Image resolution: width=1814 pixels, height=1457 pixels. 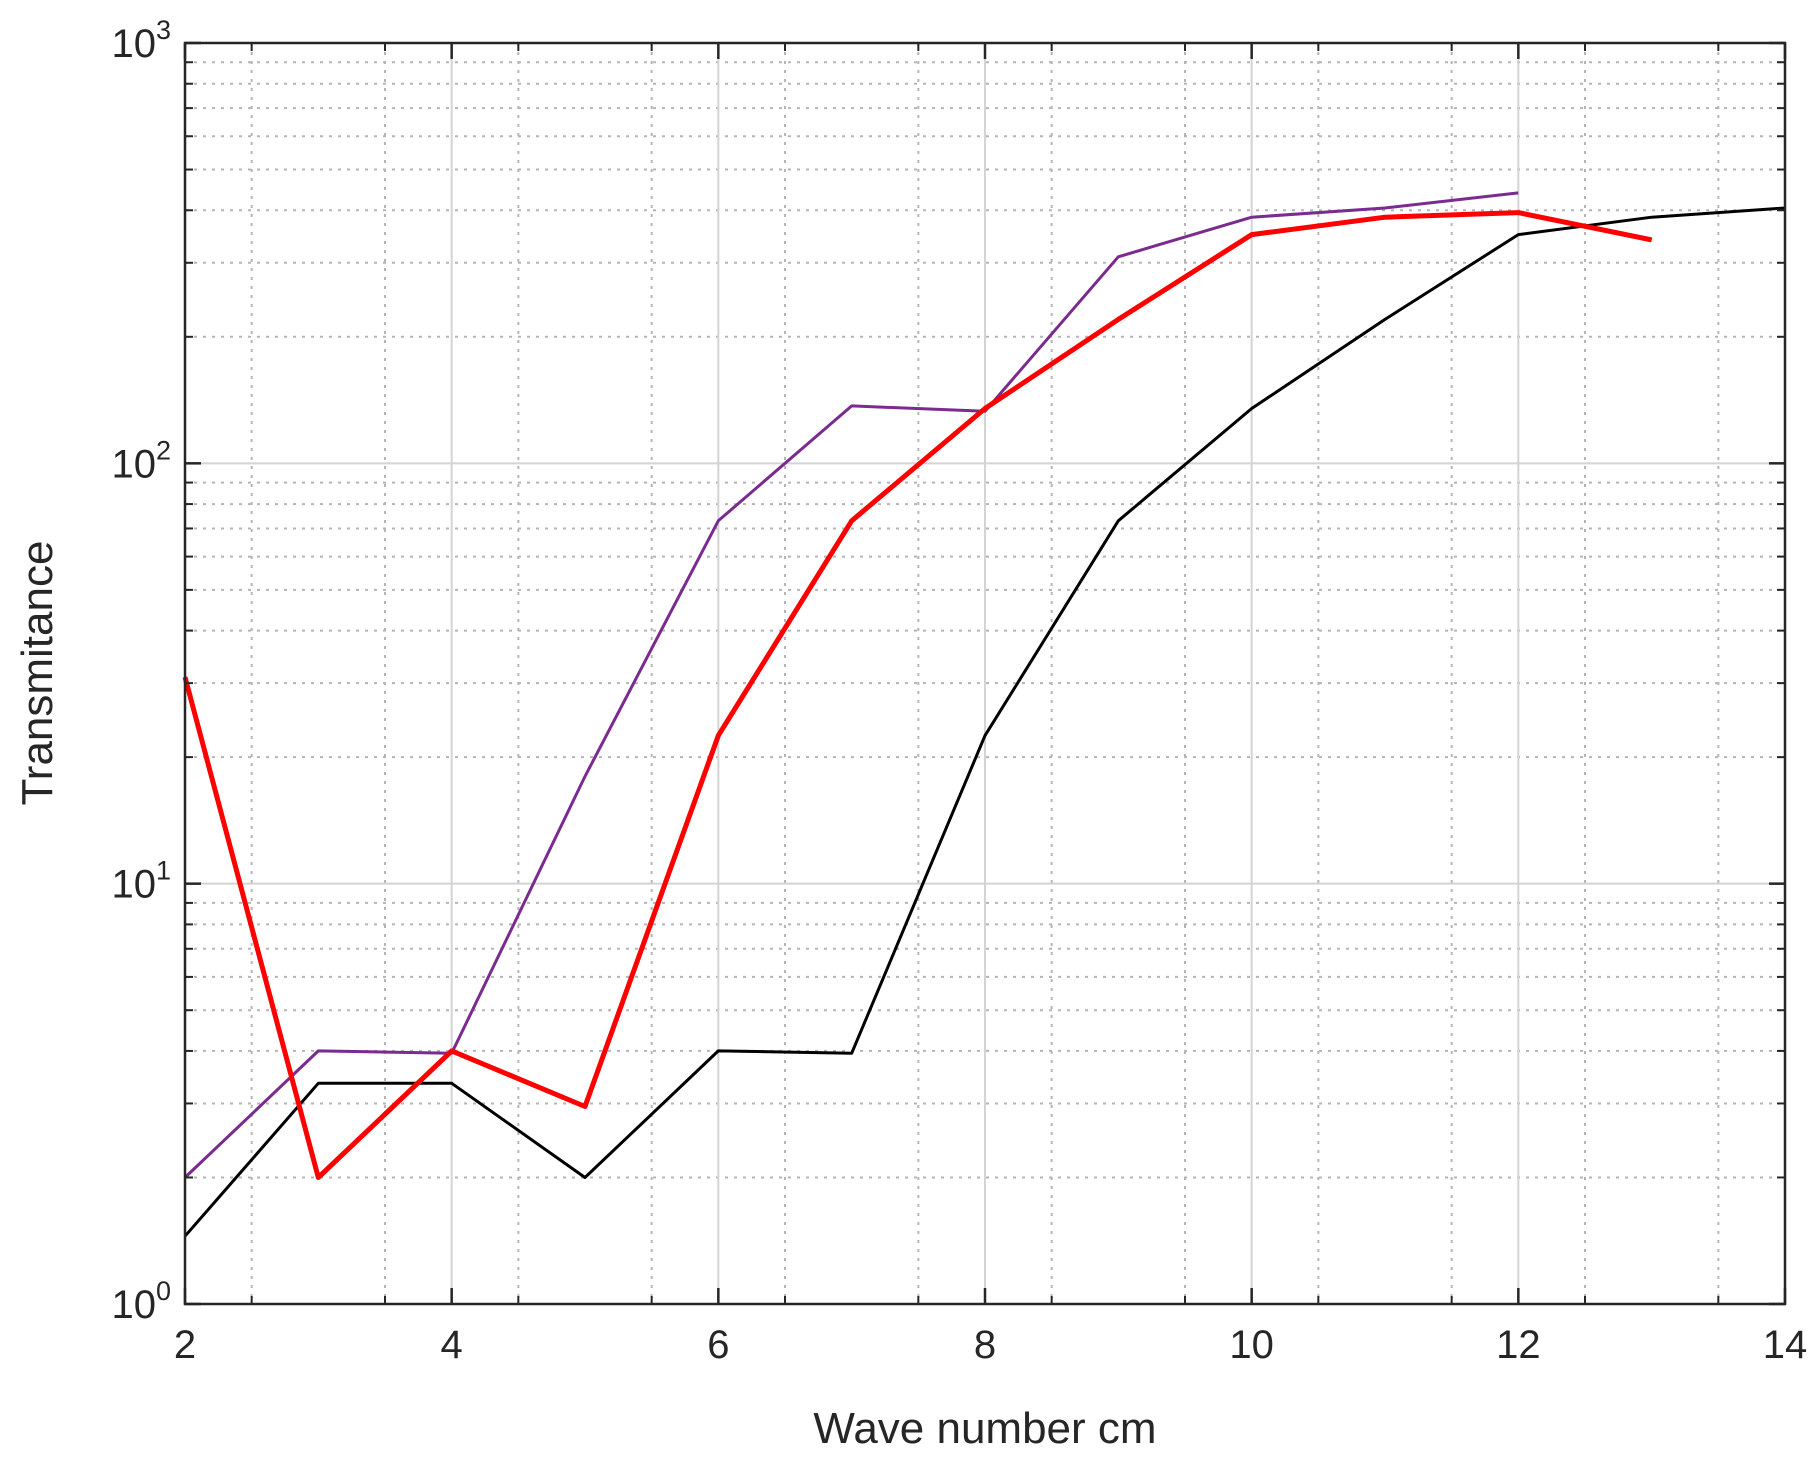 What do you see at coordinates (37, 673) in the screenshot?
I see `y-axis-title: Transmitance` at bounding box center [37, 673].